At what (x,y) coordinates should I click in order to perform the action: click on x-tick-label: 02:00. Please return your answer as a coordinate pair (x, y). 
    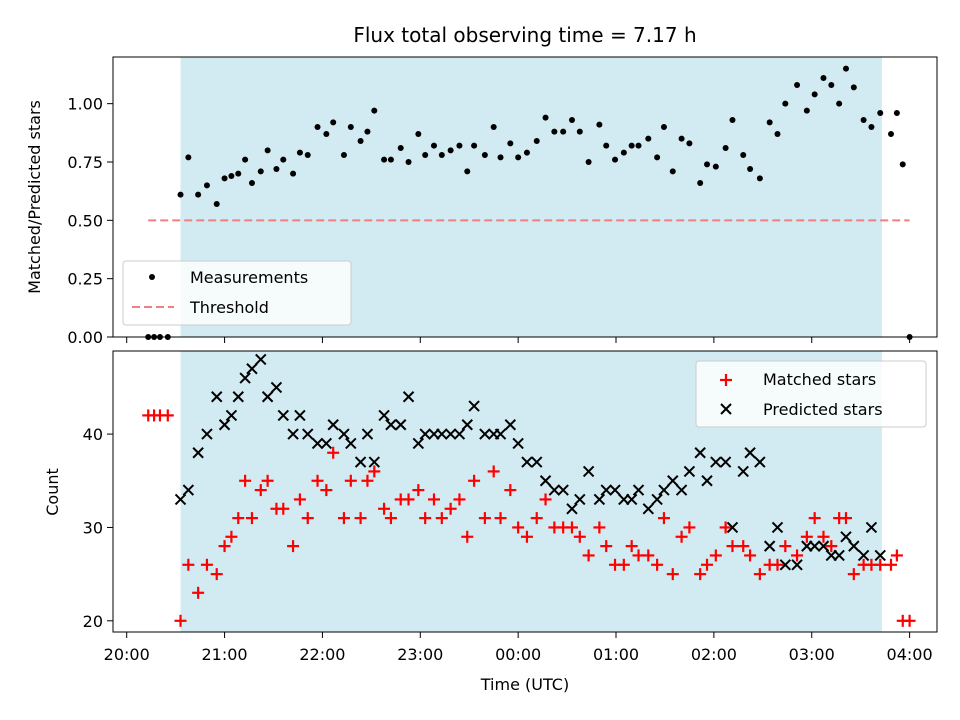
    Looking at the image, I should click on (714, 654).